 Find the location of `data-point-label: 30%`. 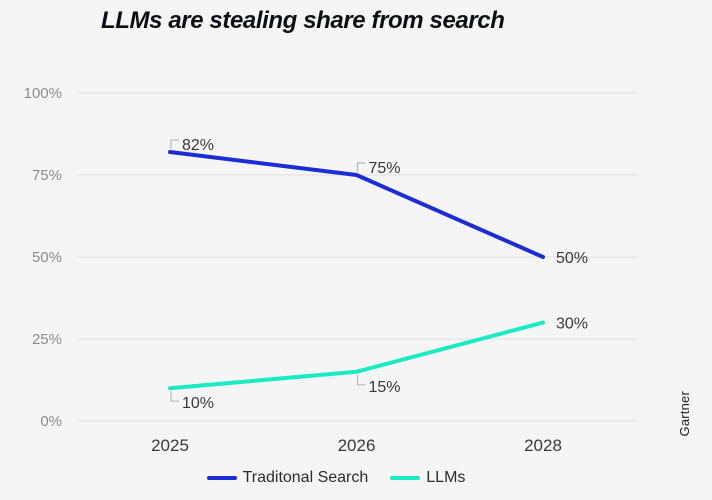

data-point-label: 30% is located at coordinates (572, 324).